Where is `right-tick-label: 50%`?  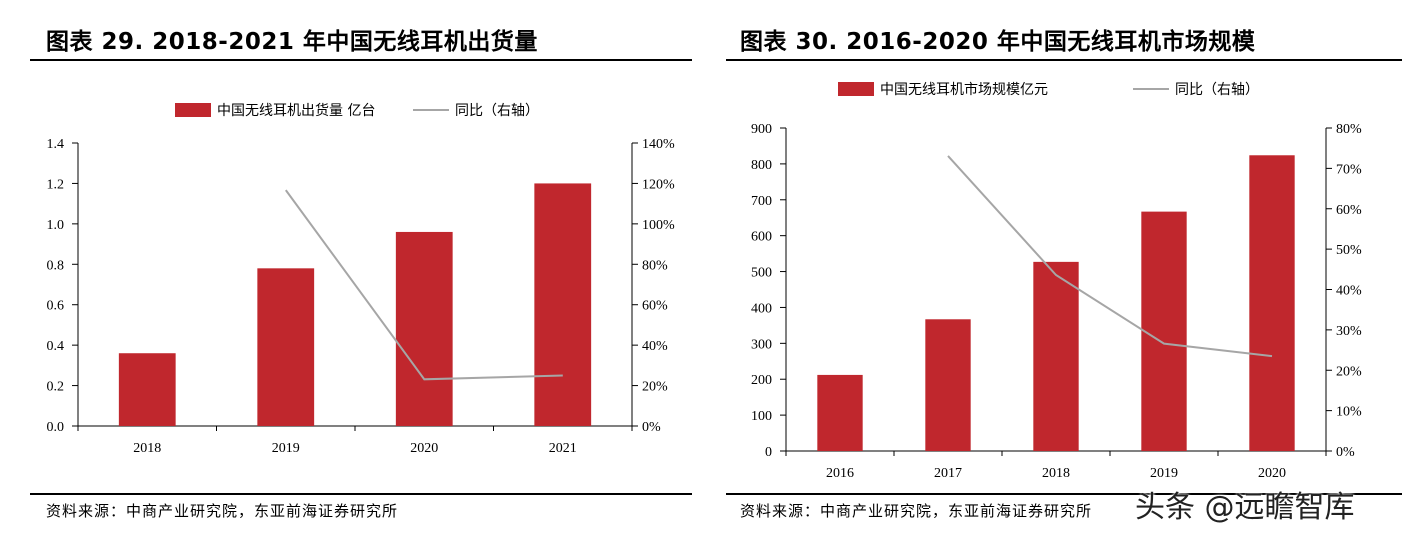 right-tick-label: 50% is located at coordinates (1349, 250).